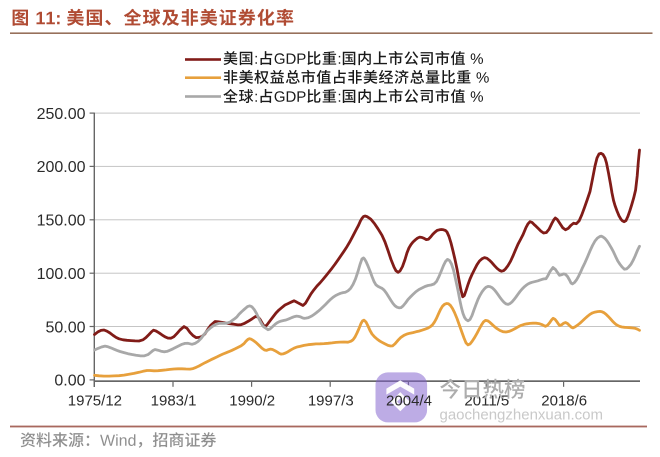 This screenshot has width=660, height=457. I want to click on svg-text: 2004/4, so click(409, 400).